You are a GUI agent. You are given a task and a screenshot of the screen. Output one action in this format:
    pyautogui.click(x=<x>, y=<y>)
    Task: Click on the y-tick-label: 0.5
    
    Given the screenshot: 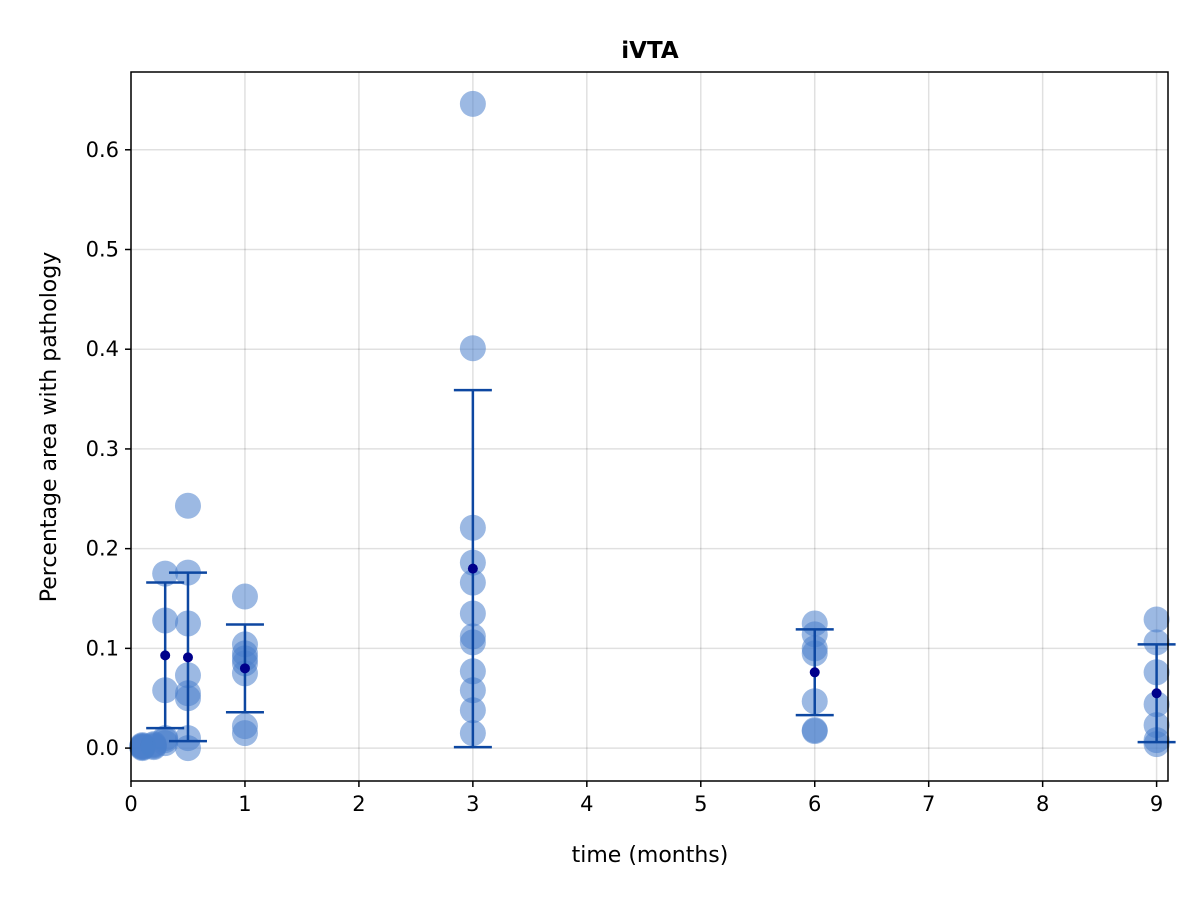 What is the action you would take?
    pyautogui.click(x=102, y=249)
    